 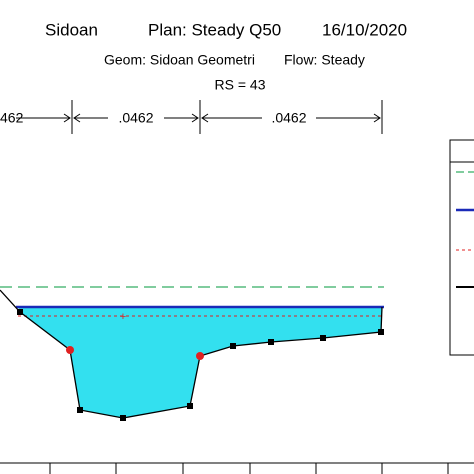 I want to click on plan-name: Plan: Steady Q50, so click(x=214, y=29).